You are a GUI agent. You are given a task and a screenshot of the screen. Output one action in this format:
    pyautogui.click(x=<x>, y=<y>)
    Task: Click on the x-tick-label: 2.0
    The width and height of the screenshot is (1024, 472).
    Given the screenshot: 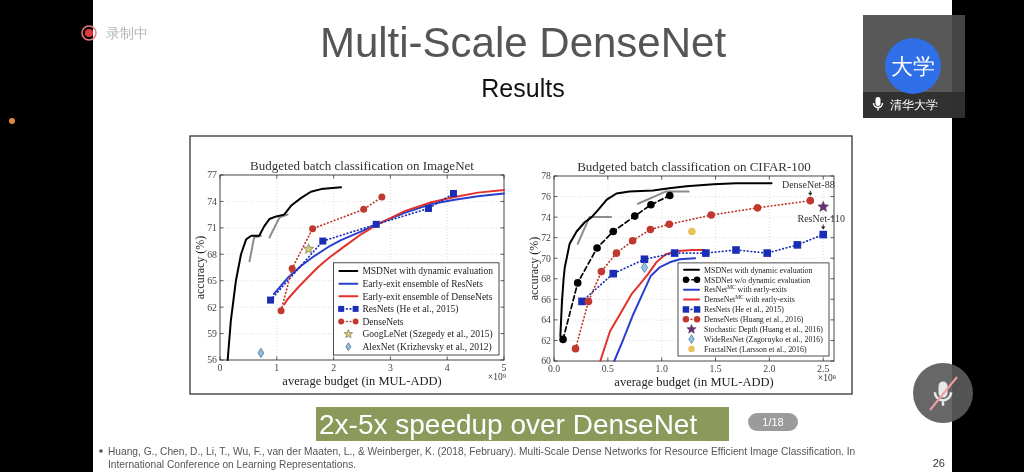 What is the action you would take?
    pyautogui.click(x=769, y=368)
    